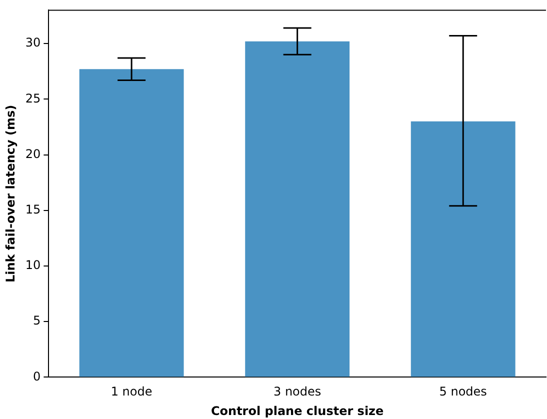 The width and height of the screenshot is (547, 419). Describe the element at coordinates (33, 153) in the screenshot. I see `y-tick-label: 20` at that location.